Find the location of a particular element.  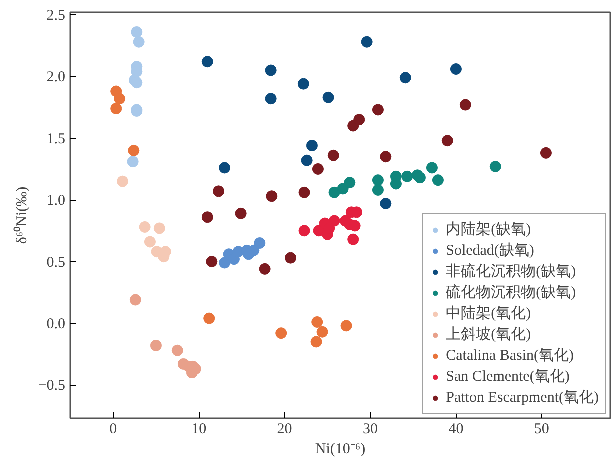

legend-label: 中陆架(氧化) is located at coordinates (489, 313).